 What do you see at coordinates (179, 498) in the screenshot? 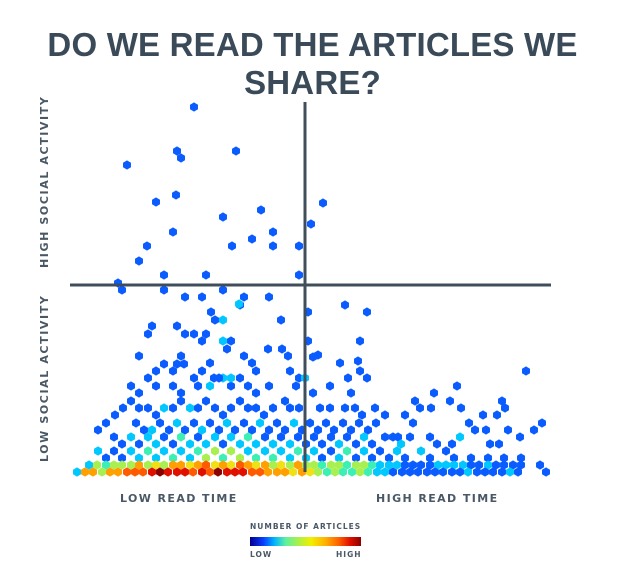
I see `x-axis-label-low: LOW READ TIME` at bounding box center [179, 498].